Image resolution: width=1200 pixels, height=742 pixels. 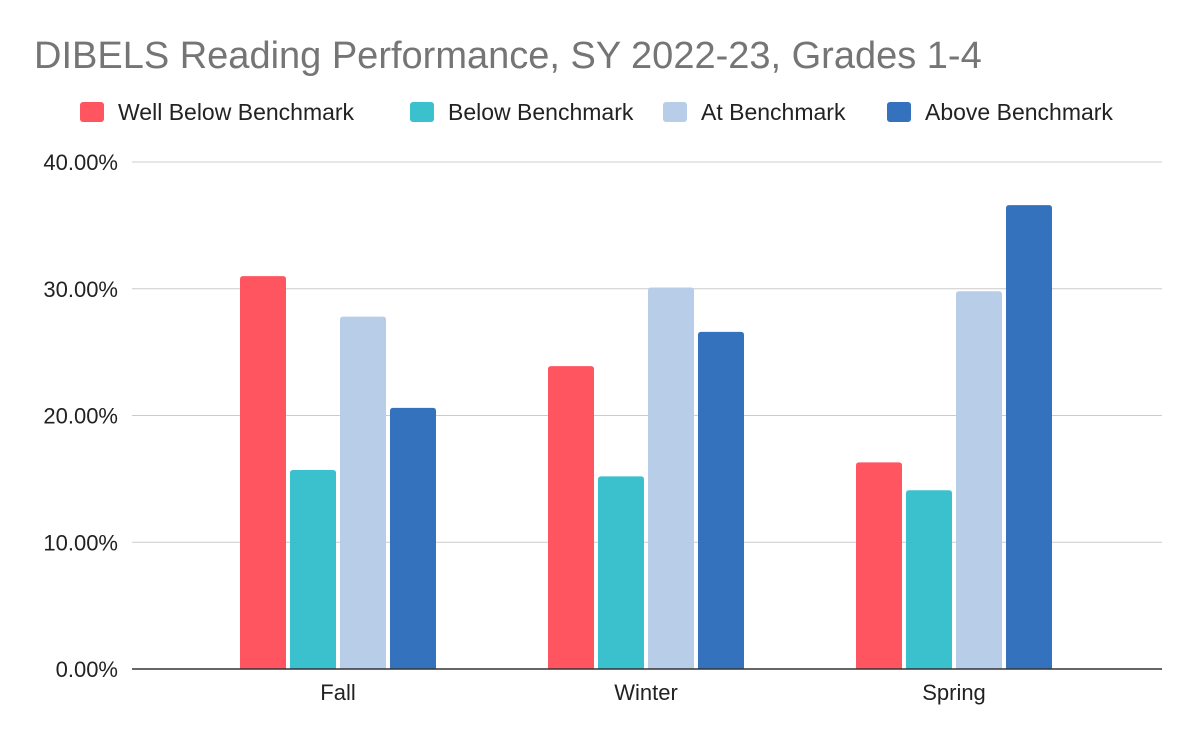 I want to click on legend-swatch-at-benchmark, so click(x=675, y=112).